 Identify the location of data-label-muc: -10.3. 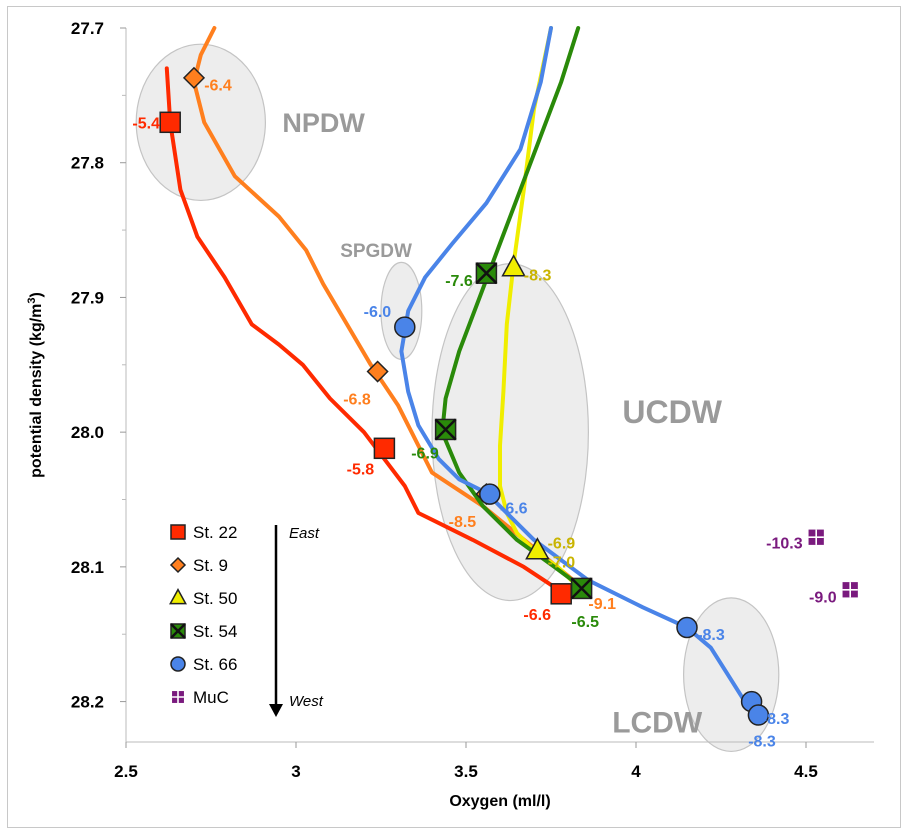
(784, 544).